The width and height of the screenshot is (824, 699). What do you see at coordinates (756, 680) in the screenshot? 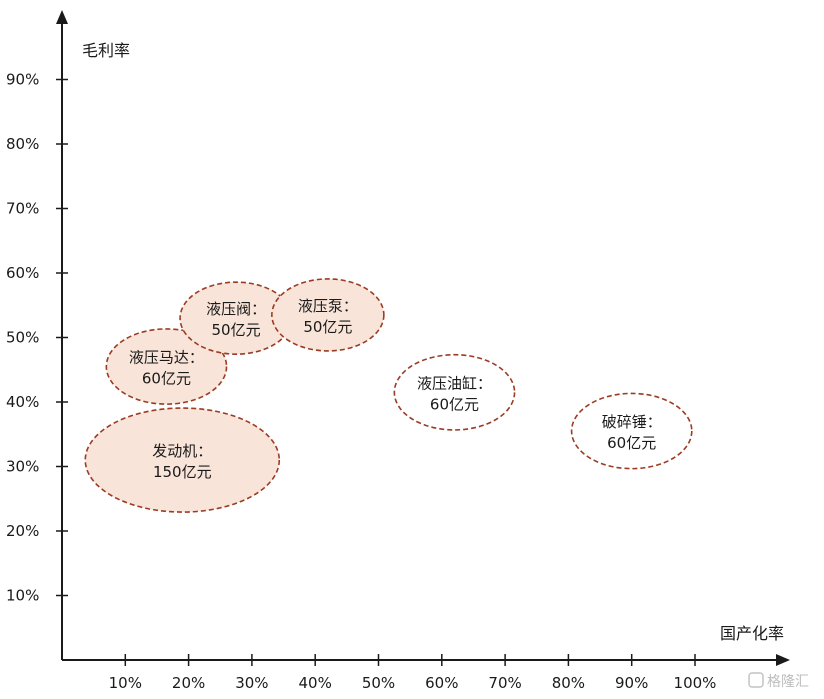
I see `watermark-logo-icon` at bounding box center [756, 680].